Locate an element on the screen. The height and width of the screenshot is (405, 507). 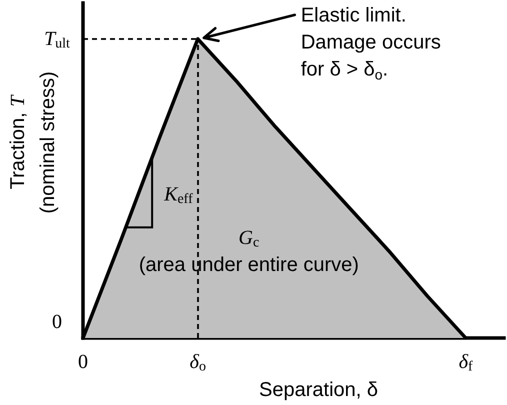
annotation: (area under entire curve) is located at coordinates (248, 265).